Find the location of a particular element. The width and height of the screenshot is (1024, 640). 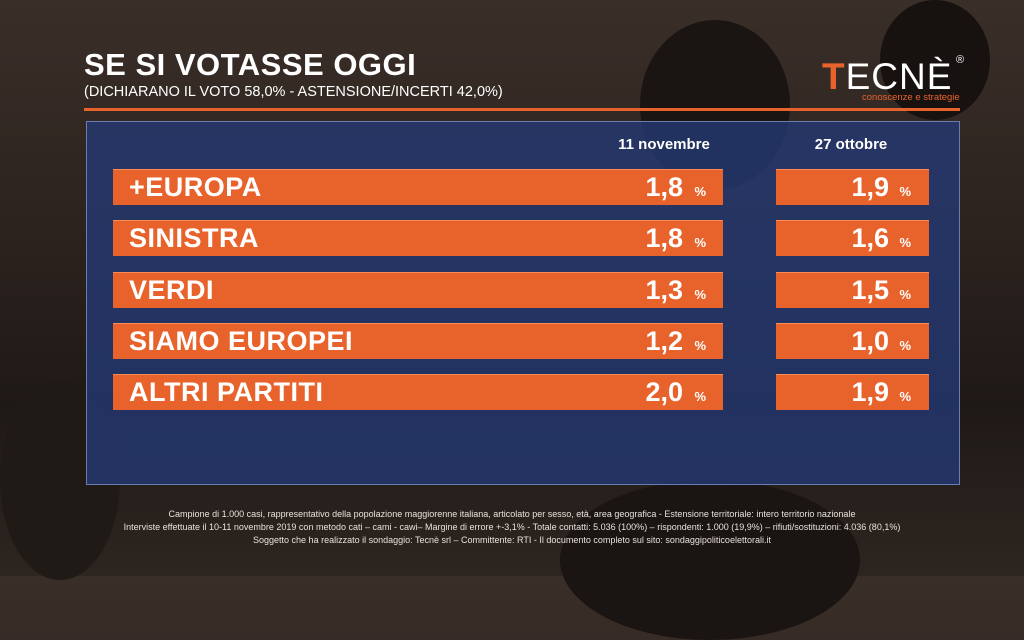

previous-row-europa: 1,9 % is located at coordinates (852, 187).